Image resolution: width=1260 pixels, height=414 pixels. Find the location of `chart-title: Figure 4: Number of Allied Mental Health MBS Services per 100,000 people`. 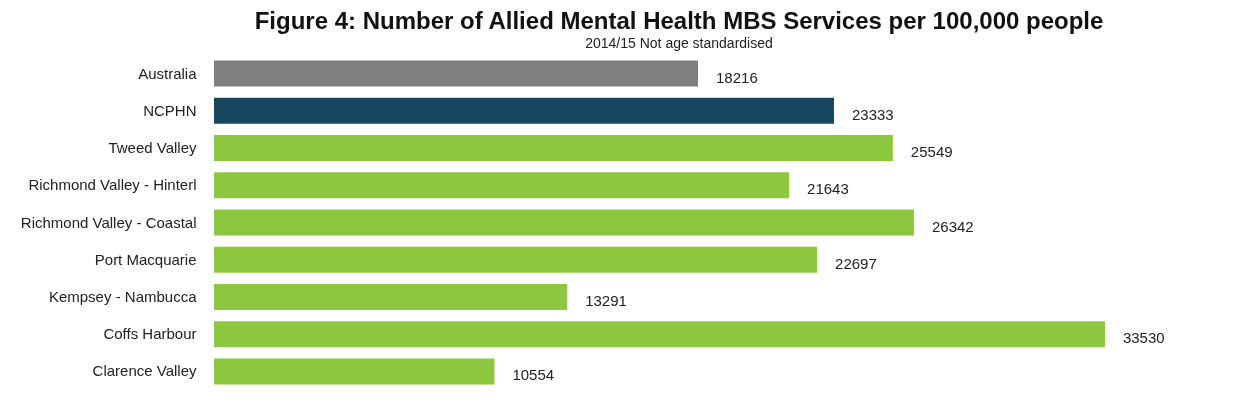

chart-title: Figure 4: Number of Allied Mental Health MBS Services per 100,000 people is located at coordinates (679, 20).